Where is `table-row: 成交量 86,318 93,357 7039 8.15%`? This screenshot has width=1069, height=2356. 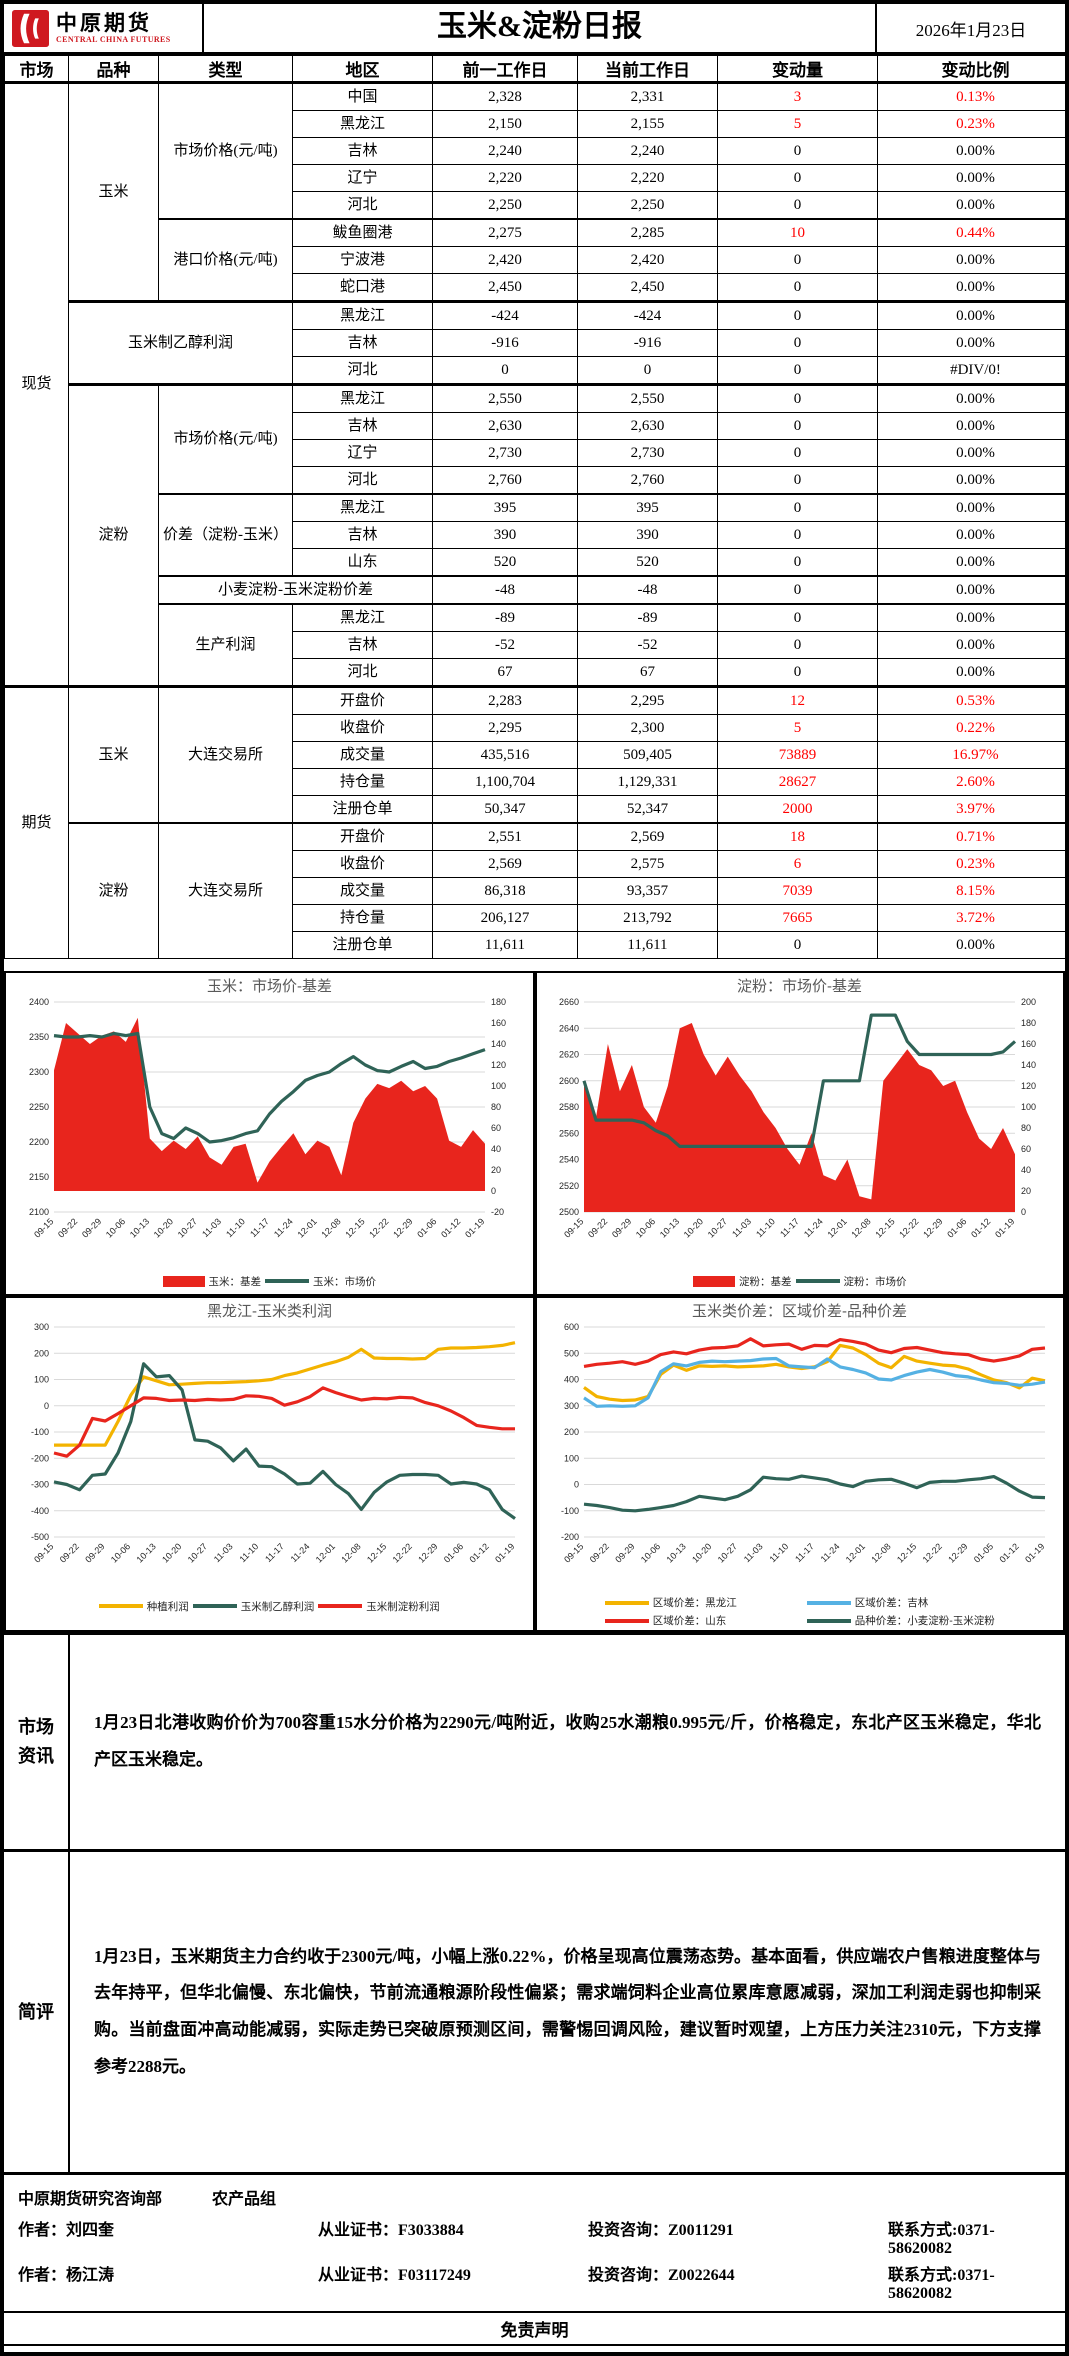 table-row: 成交量 86,318 93,357 7039 8.15% is located at coordinates (535, 891).